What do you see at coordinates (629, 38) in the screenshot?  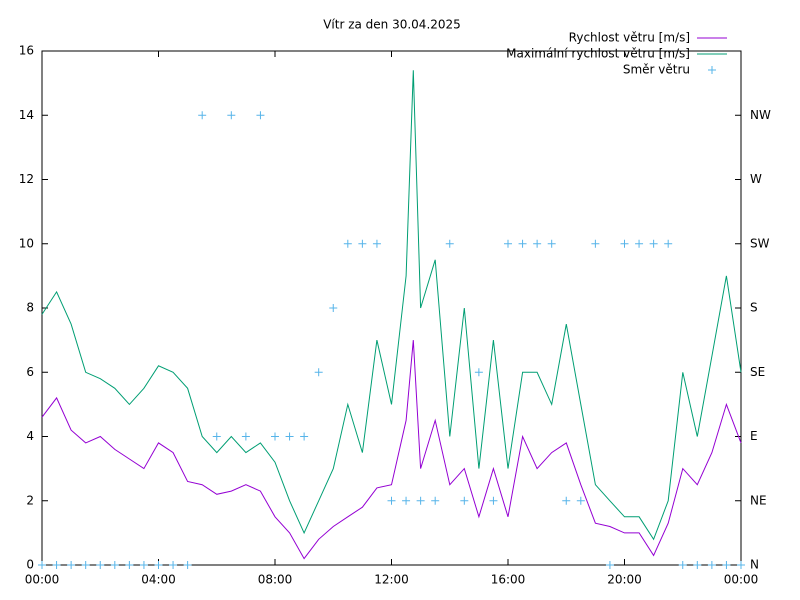 I see `legend-label: Rychlost větru [m/s]` at bounding box center [629, 38].